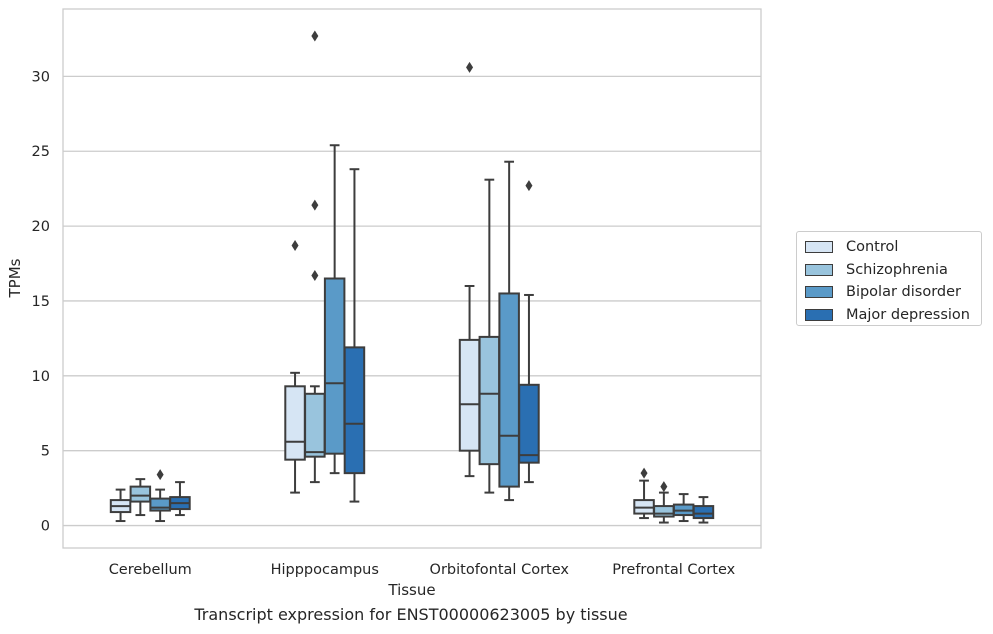 This screenshot has height=634, width=993. I want to click on y-tick-label: 5, so click(45, 452).